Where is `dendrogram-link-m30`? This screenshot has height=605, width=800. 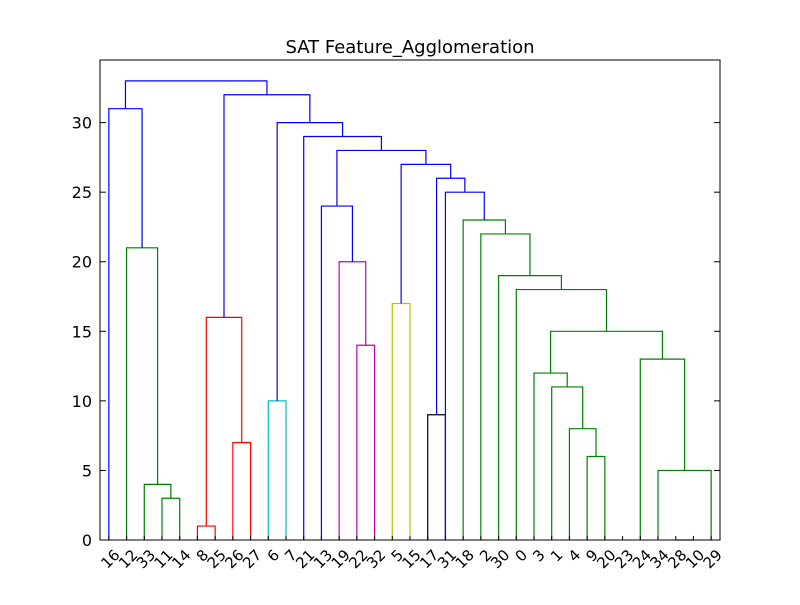 dendrogram-link-m30 is located at coordinates (343, 337).